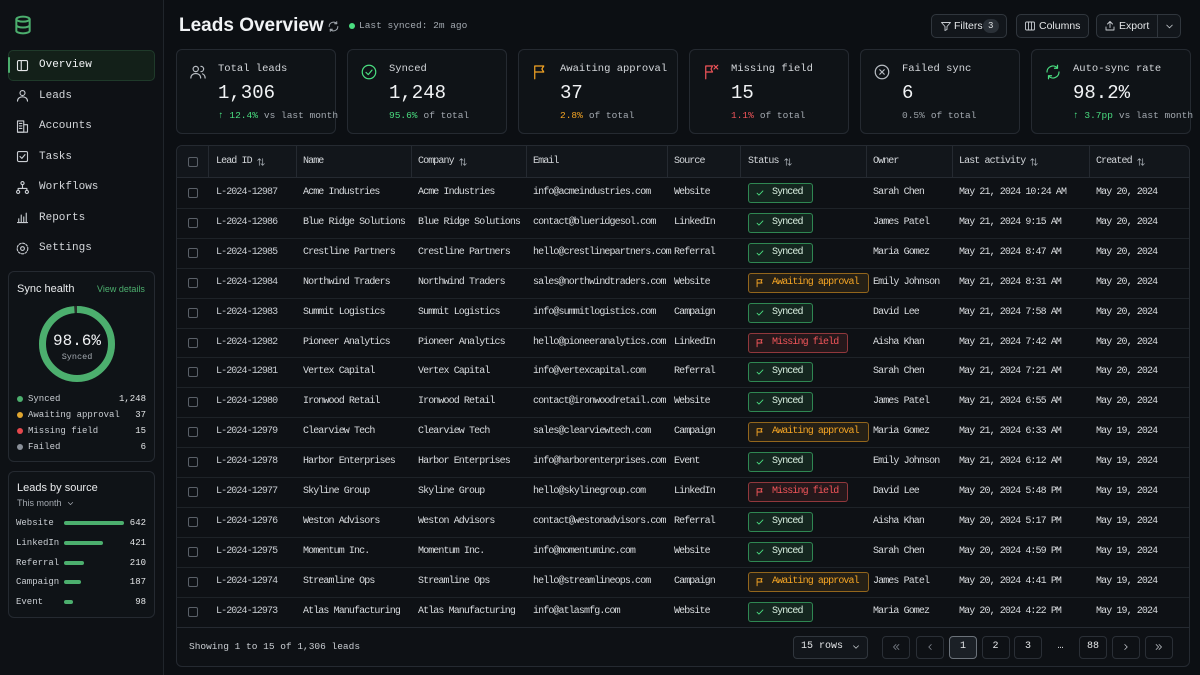 The image size is (1200, 675). Describe the element at coordinates (780, 312) in the screenshot. I see `status-pill` at that location.